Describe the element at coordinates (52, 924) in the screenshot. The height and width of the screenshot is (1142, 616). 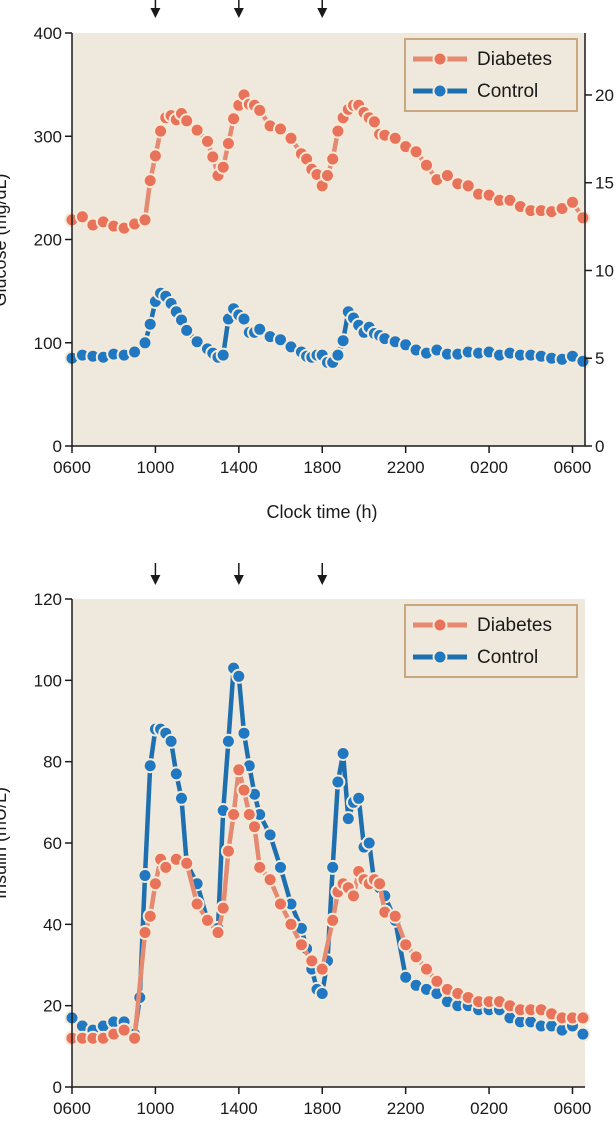
I see `insulin-y-tick-label: 40` at that location.